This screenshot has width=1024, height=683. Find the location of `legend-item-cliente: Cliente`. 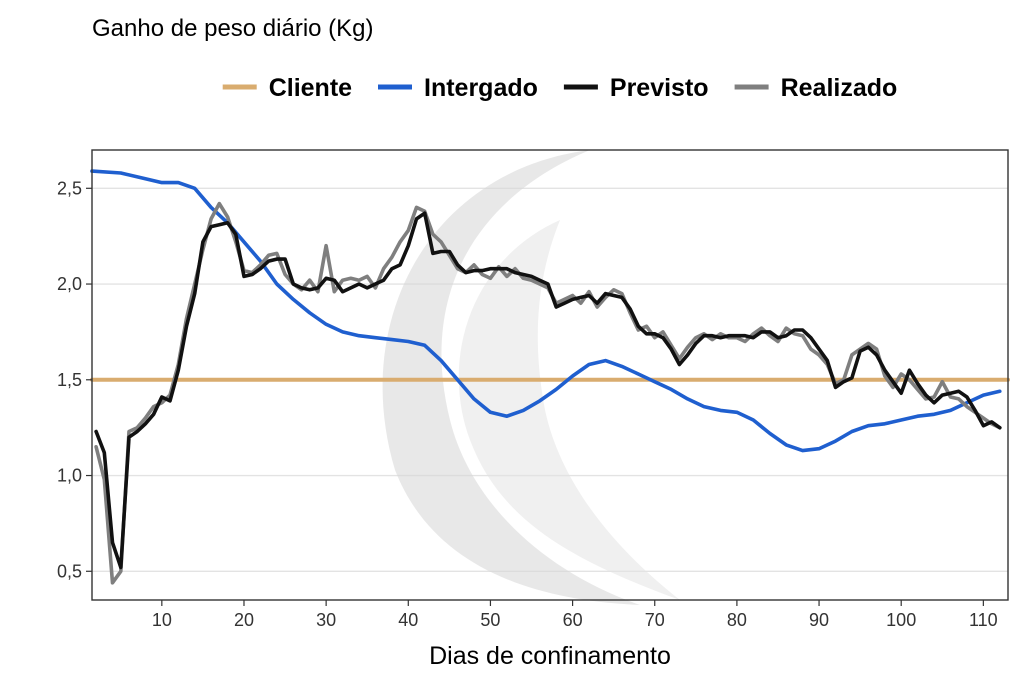

legend-item-cliente: Cliente is located at coordinates (287, 88).